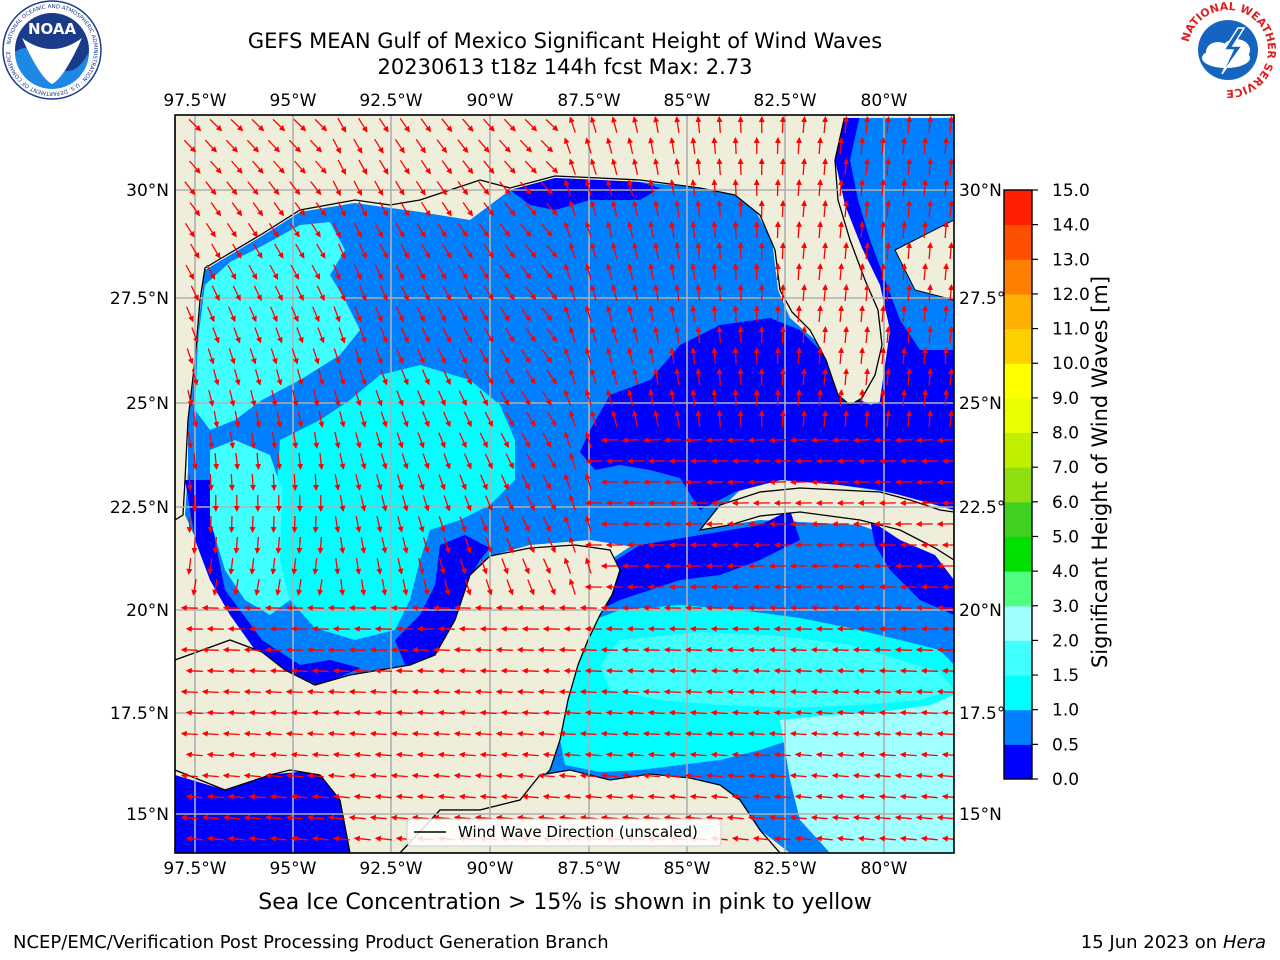 The width and height of the screenshot is (1280, 960). Describe the element at coordinates (912, 567) in the screenshot. I see `wave-zone-low-caribbean-east` at that location.